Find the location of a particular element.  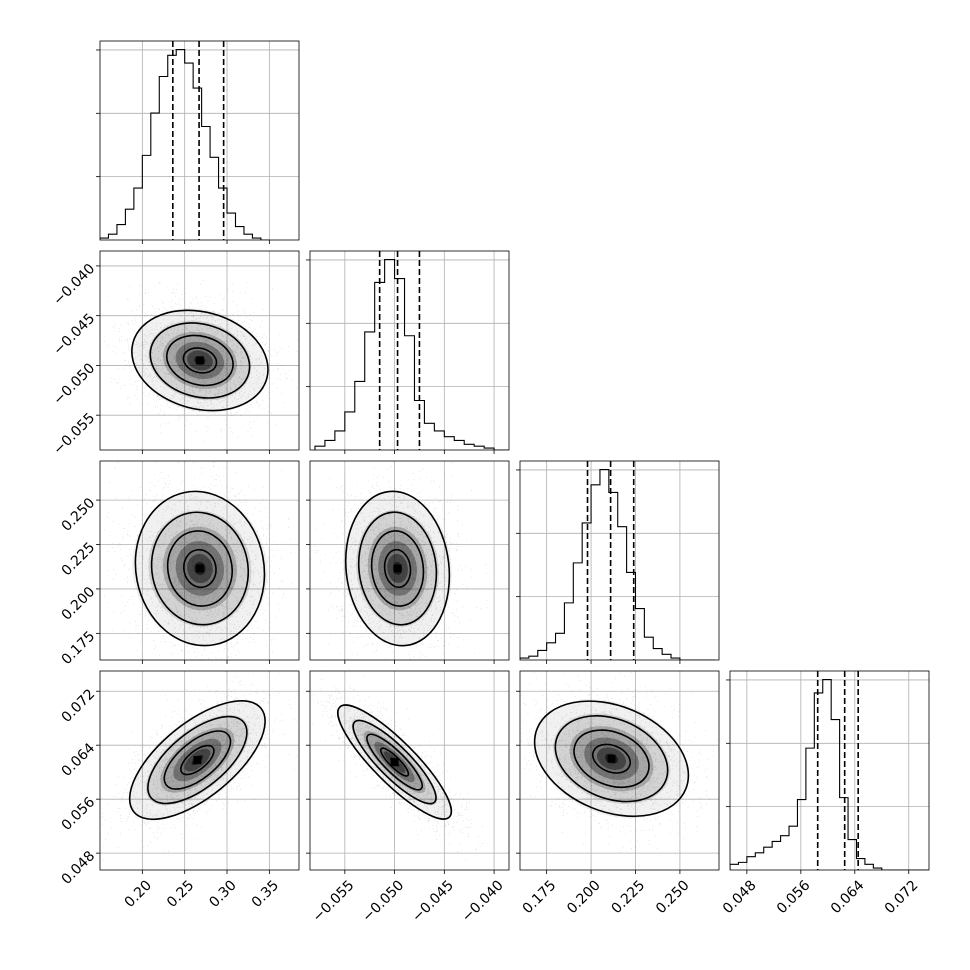

y-tick-label: −0.040 is located at coordinates (74, 285).